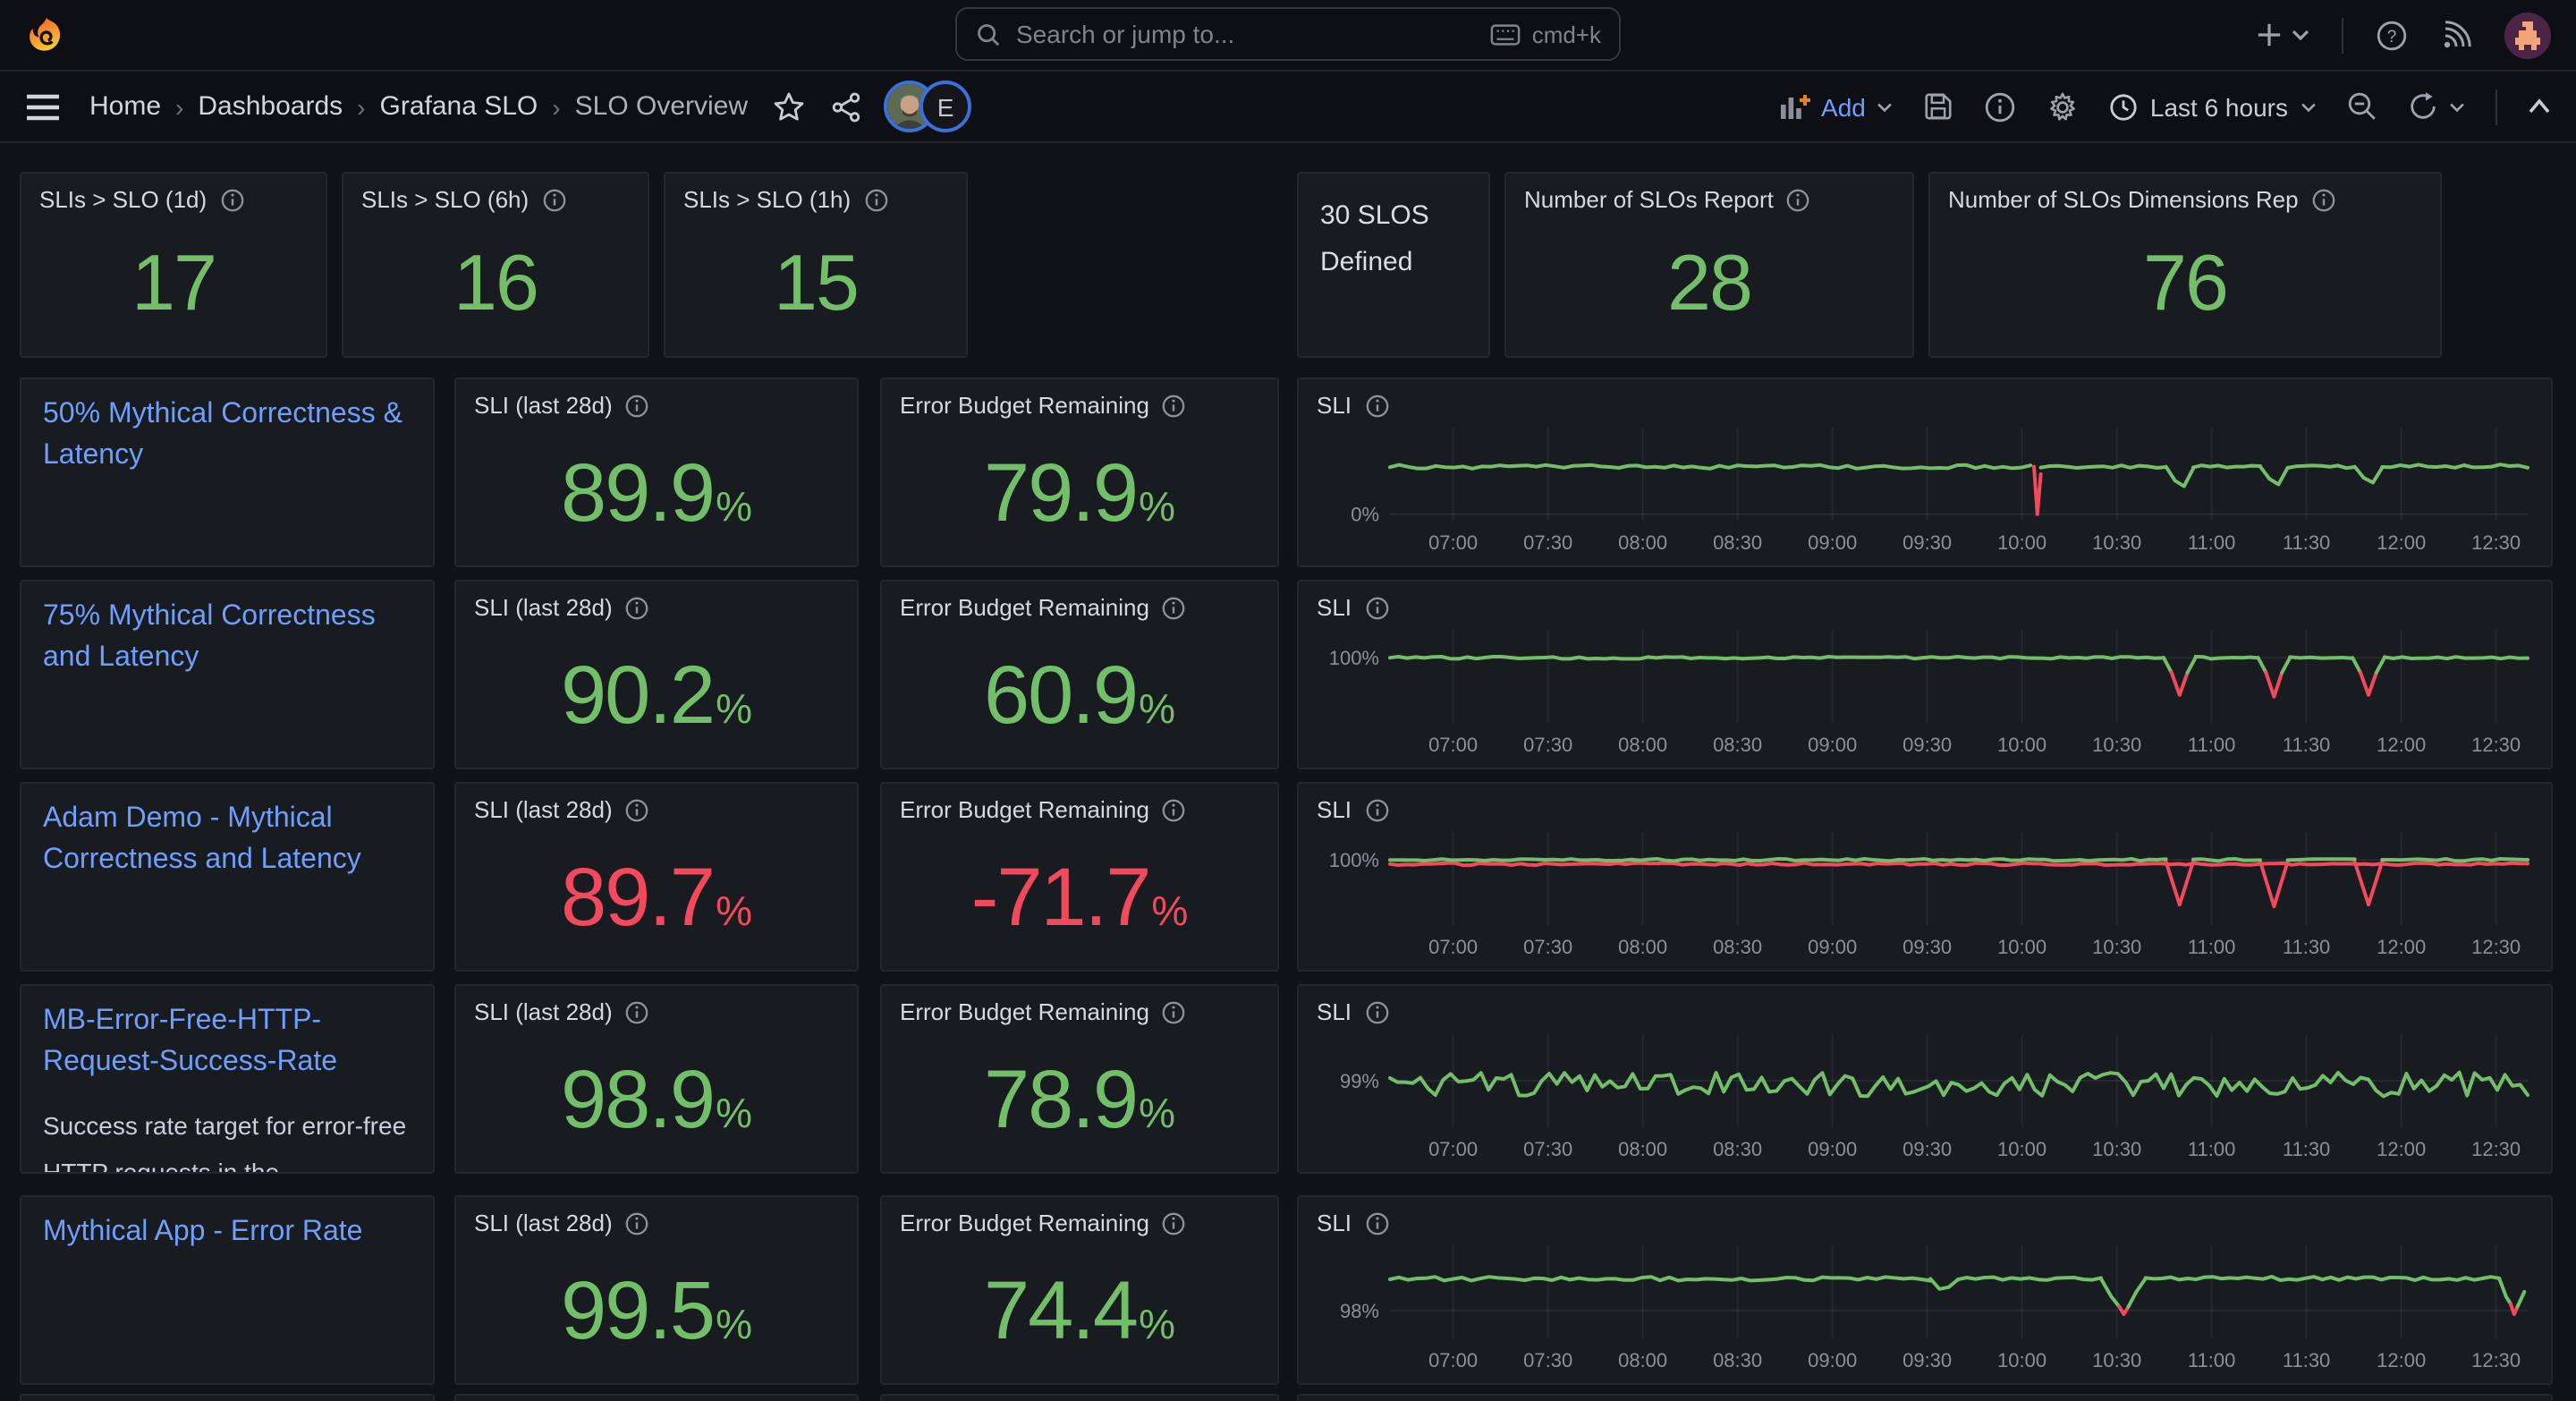  I want to click on help-button: ?, so click(2392, 35).